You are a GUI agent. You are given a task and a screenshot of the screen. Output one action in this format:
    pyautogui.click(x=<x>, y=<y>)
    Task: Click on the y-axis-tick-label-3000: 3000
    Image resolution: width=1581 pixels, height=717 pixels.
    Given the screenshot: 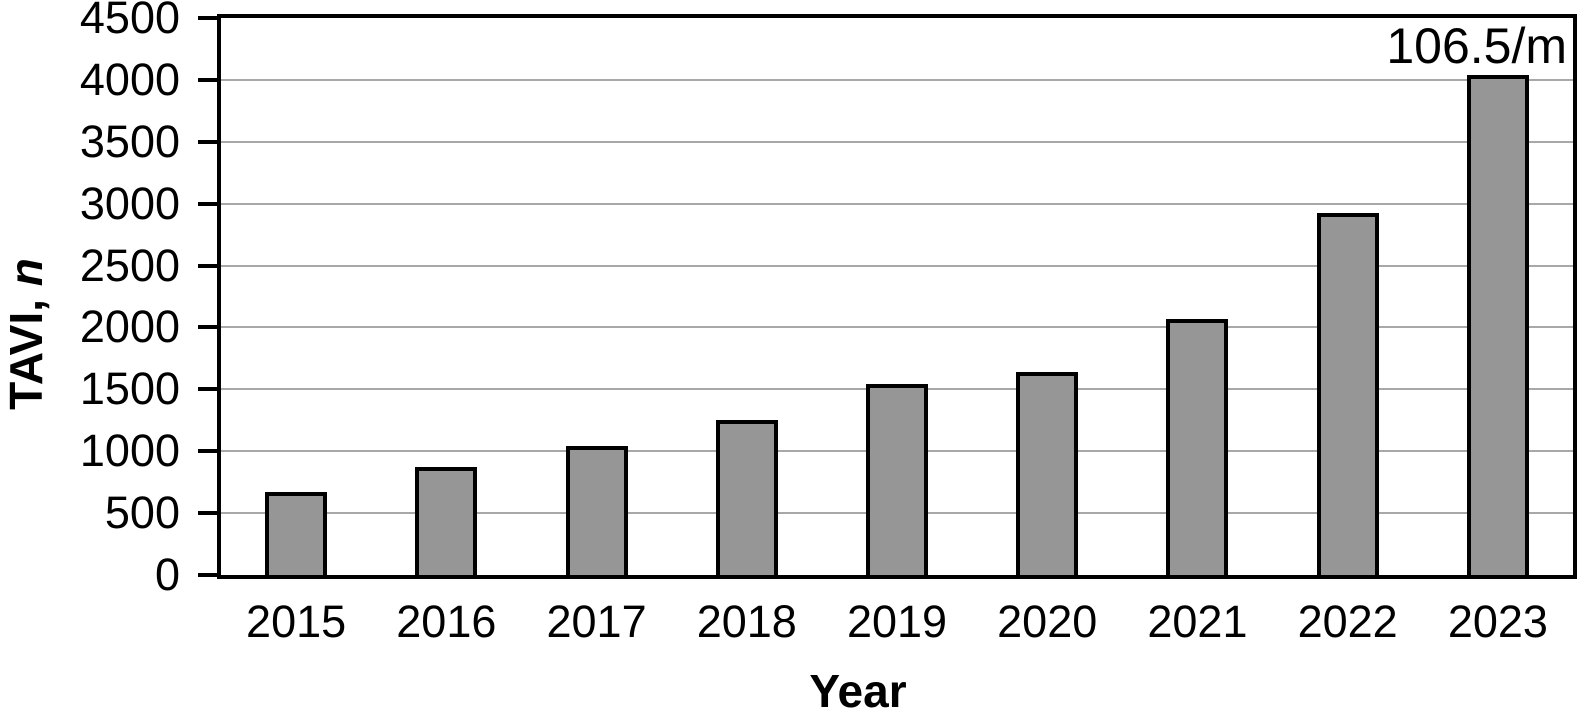 What is the action you would take?
    pyautogui.click(x=129, y=203)
    